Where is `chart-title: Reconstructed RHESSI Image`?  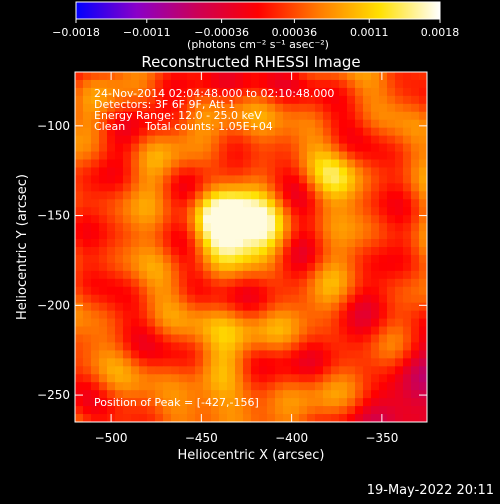 chart-title: Reconstructed RHESSI Image is located at coordinates (250, 62).